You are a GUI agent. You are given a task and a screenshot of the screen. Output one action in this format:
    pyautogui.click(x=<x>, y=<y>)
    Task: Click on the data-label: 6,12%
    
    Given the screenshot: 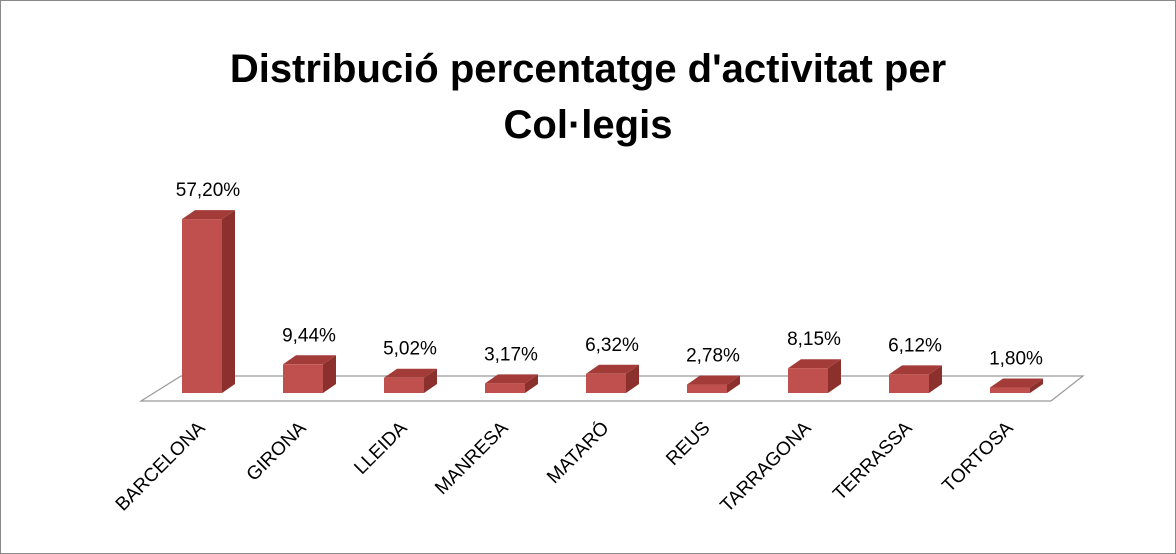 What is the action you would take?
    pyautogui.click(x=915, y=345)
    